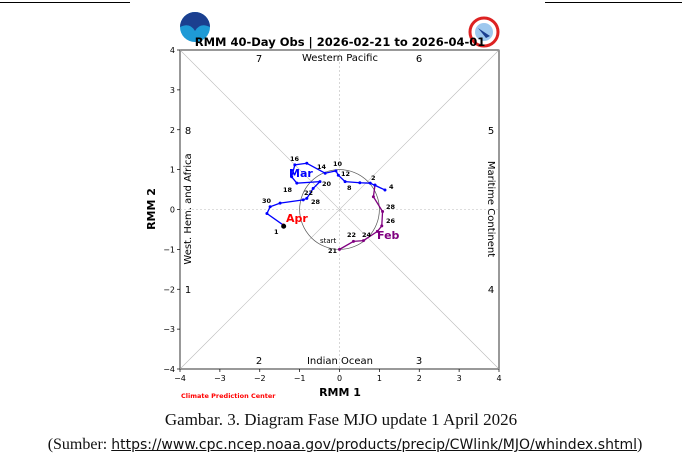 The height and width of the screenshot is (464, 682). I want to click on header-rule-right, so click(613, 2).